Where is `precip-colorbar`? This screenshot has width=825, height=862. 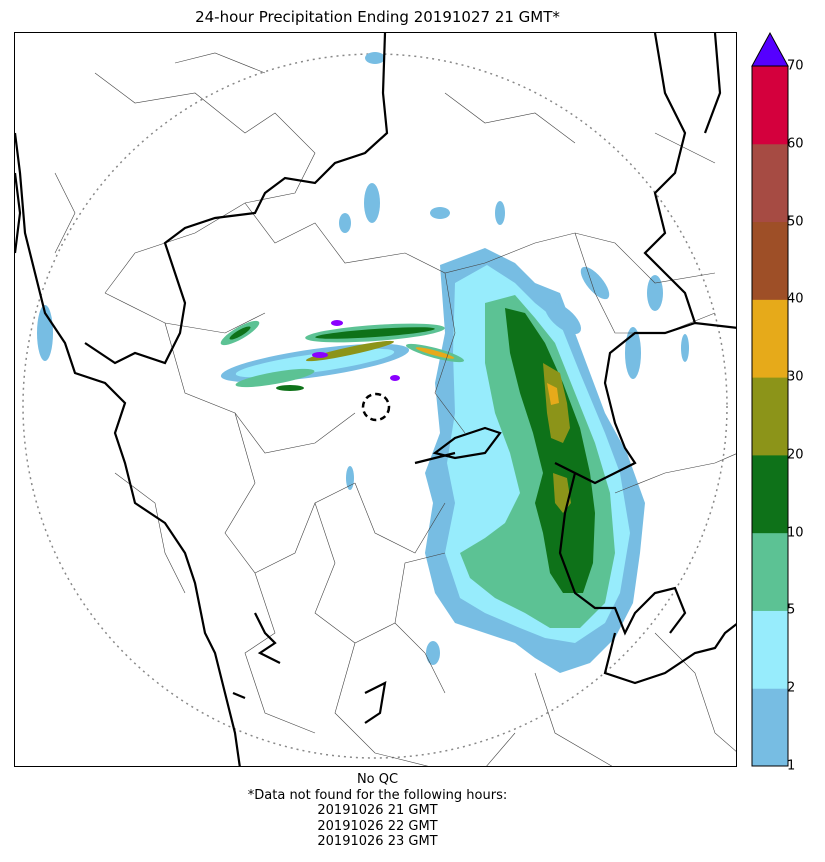 precip-colorbar is located at coordinates (770, 399).